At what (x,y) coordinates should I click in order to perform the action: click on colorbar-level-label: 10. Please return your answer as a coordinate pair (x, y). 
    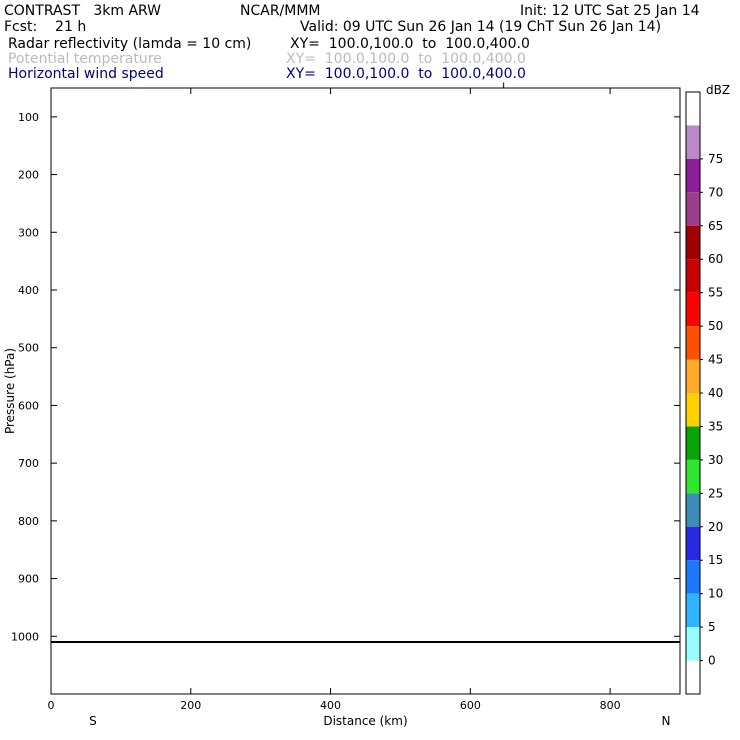
    Looking at the image, I should click on (715, 594).